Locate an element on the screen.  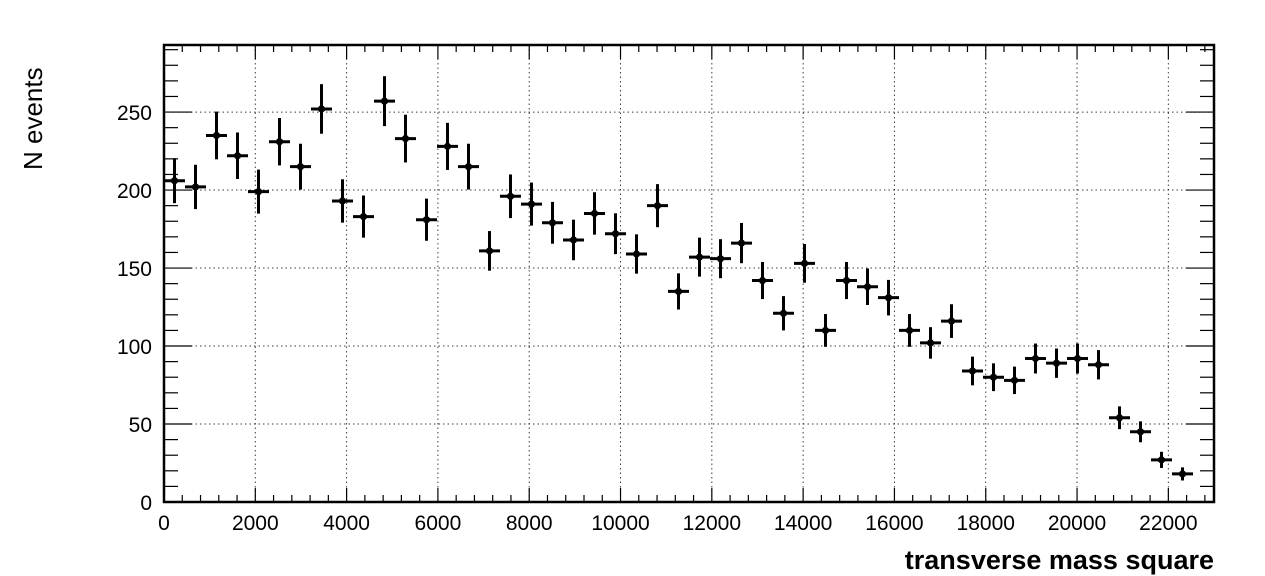
x-tick-label: 10000 is located at coordinates (620, 523).